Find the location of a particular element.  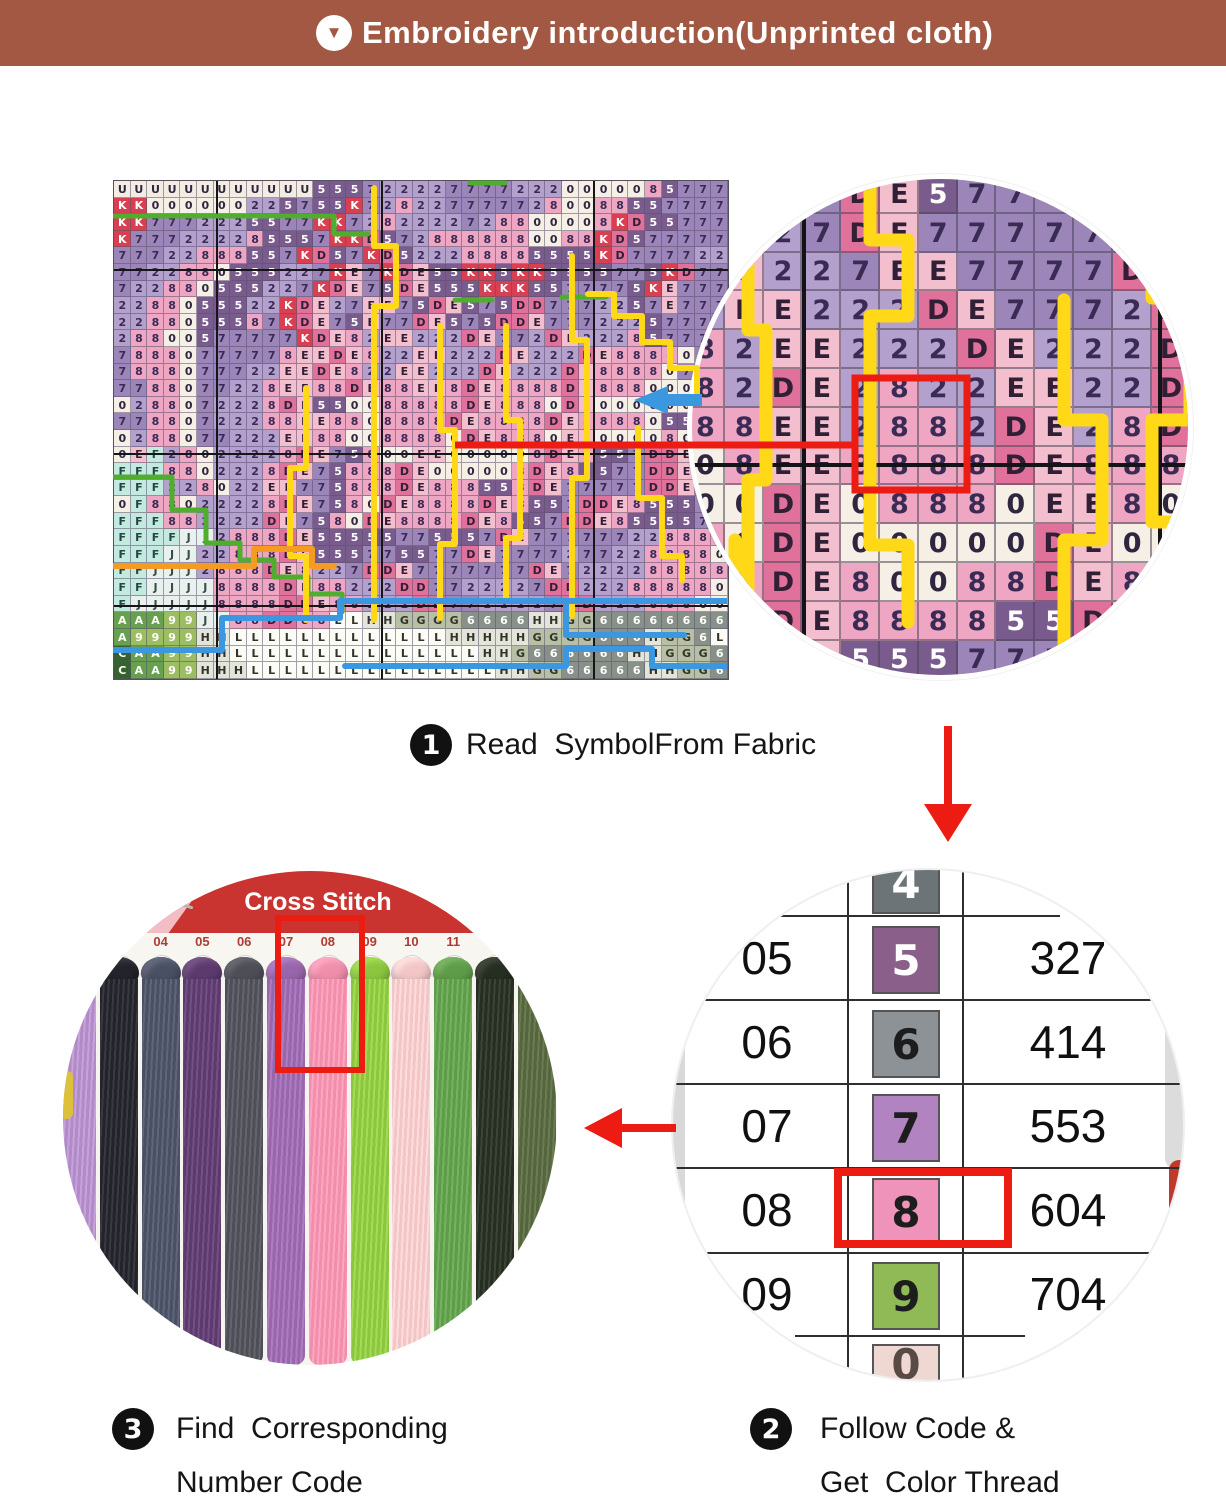

stitch-symbol-cell: 9 is located at coordinates (188, 621).